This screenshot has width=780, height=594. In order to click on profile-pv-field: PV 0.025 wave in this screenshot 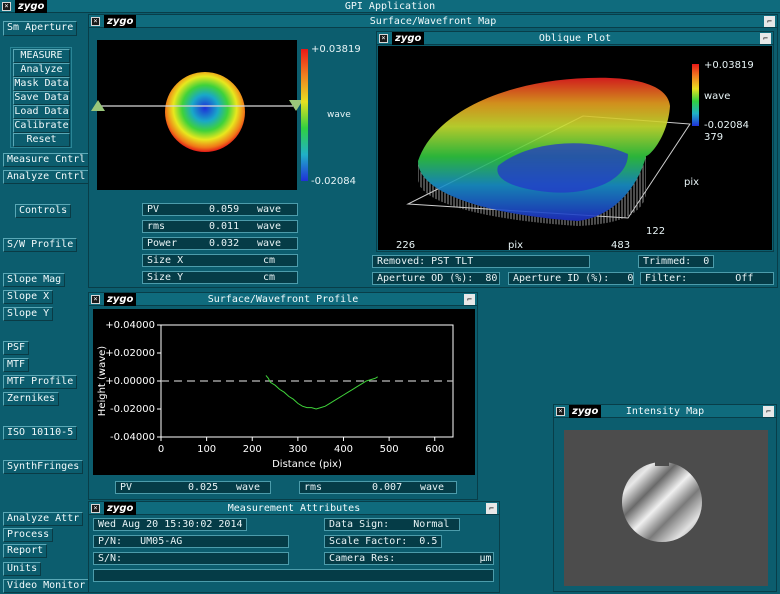, I will do `click(193, 487)`.